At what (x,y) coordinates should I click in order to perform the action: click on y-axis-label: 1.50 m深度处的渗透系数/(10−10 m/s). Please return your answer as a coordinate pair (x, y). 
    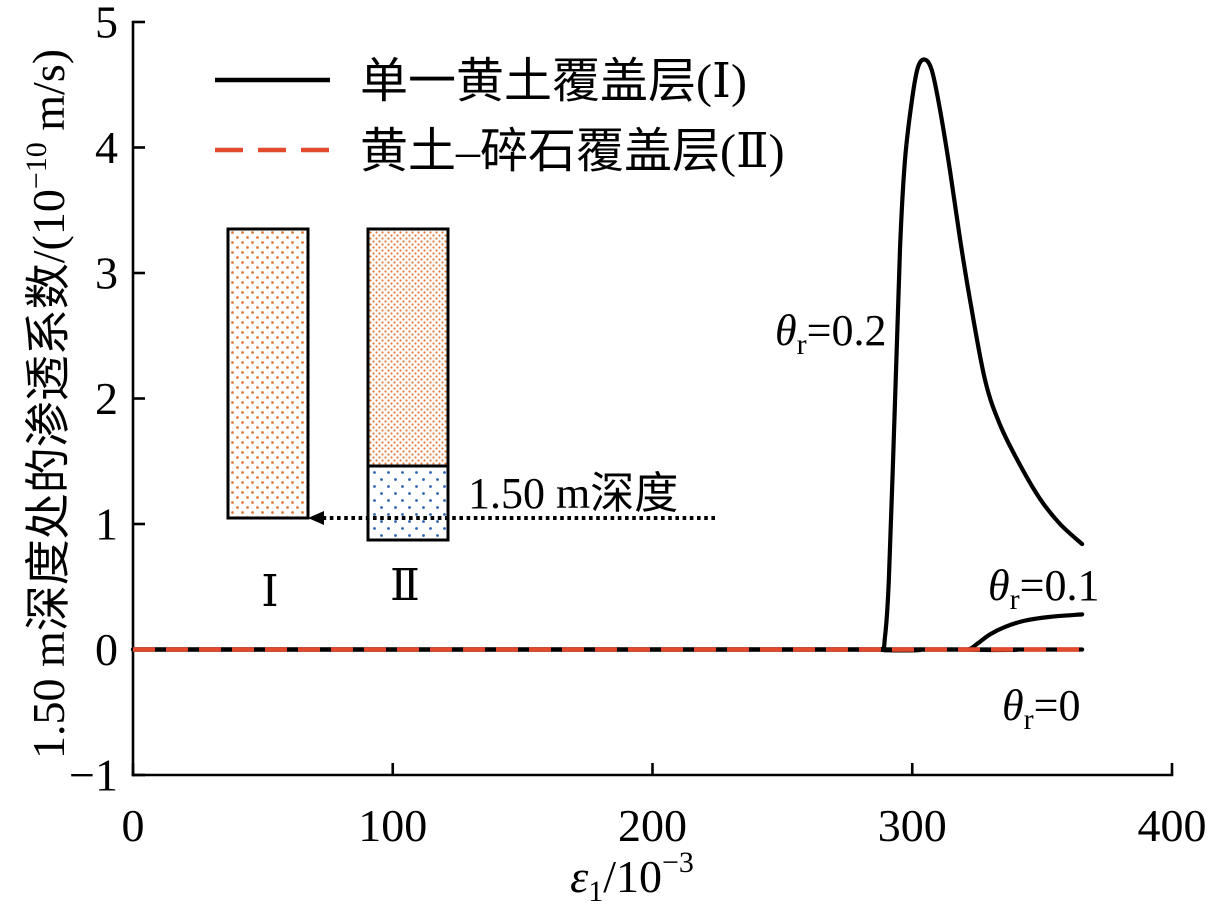
    Looking at the image, I should click on (47, 404).